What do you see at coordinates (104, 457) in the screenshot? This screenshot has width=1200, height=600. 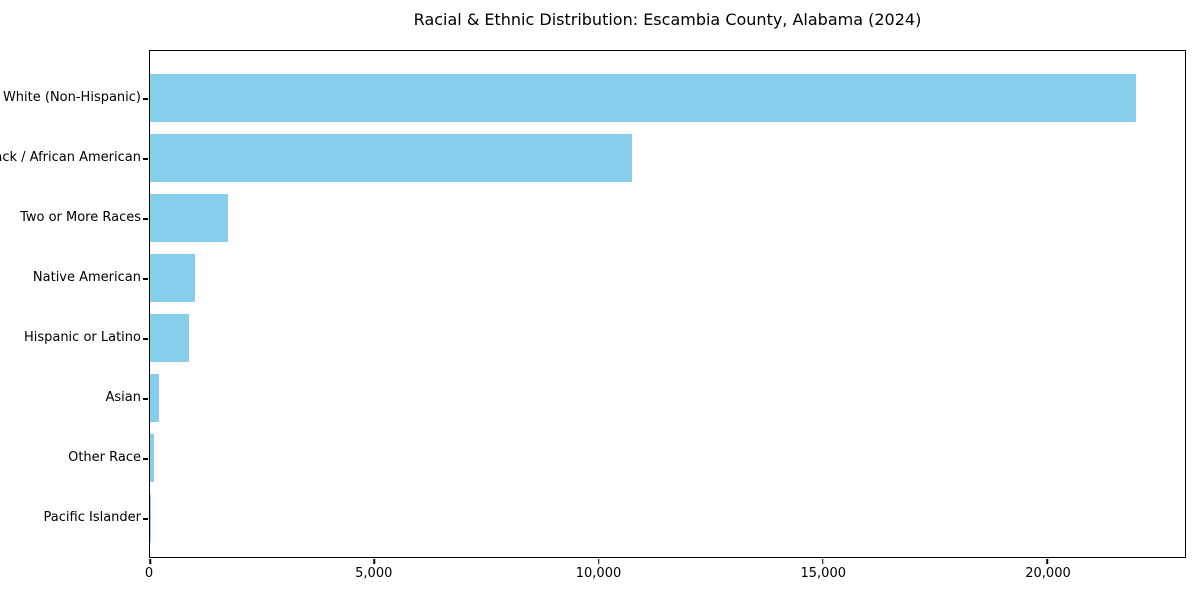 I see `y-tick-label: Other Race` at bounding box center [104, 457].